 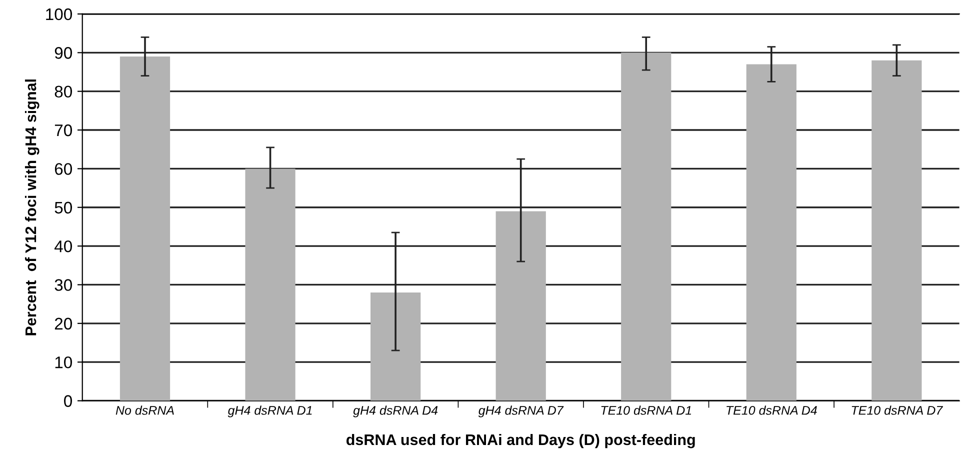 I want to click on y-tick-label: 90, so click(x=63, y=53).